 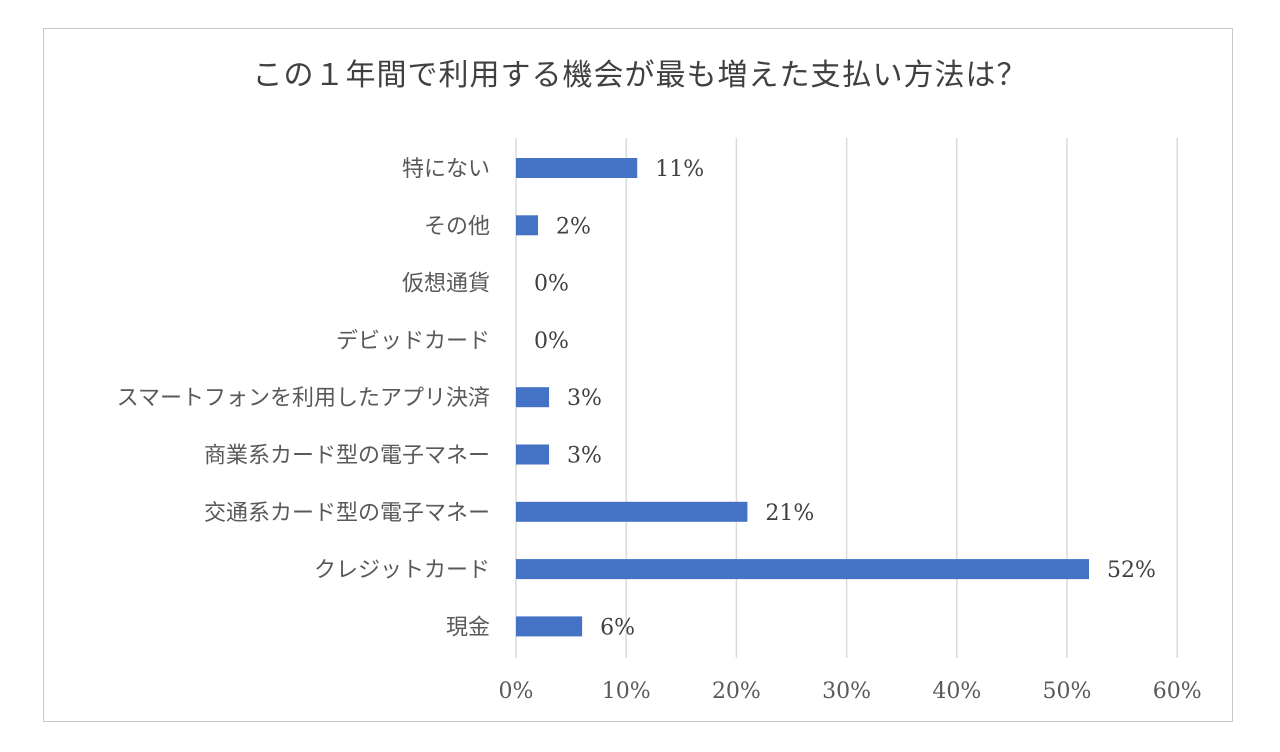 What do you see at coordinates (303, 398) in the screenshot?
I see `category-label: スマートフォンを利用したアプリ決済` at bounding box center [303, 398].